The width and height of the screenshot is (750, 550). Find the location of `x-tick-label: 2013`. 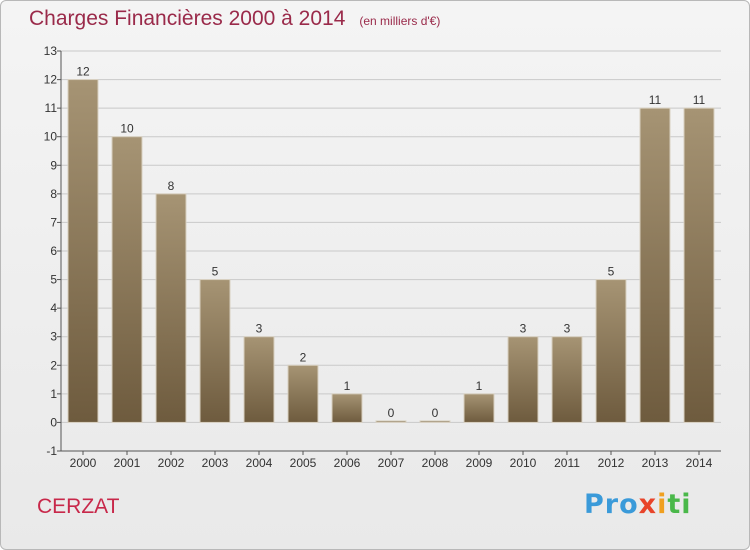

x-tick-label: 2013 is located at coordinates (655, 463).